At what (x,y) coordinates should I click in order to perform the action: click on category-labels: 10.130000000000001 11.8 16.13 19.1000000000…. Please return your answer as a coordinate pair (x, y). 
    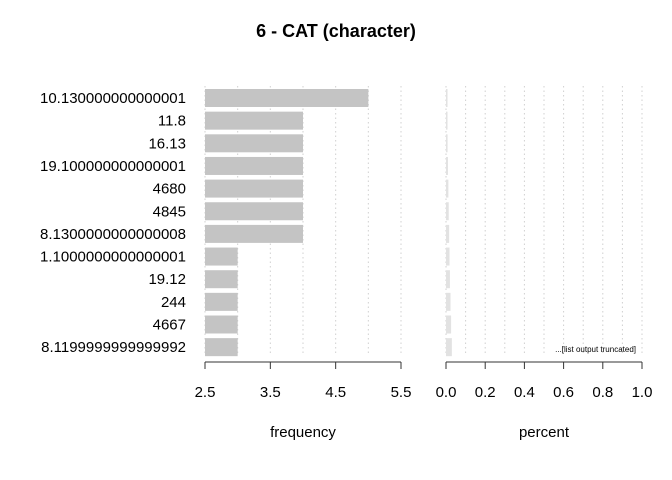
    Looking at the image, I should click on (113, 223).